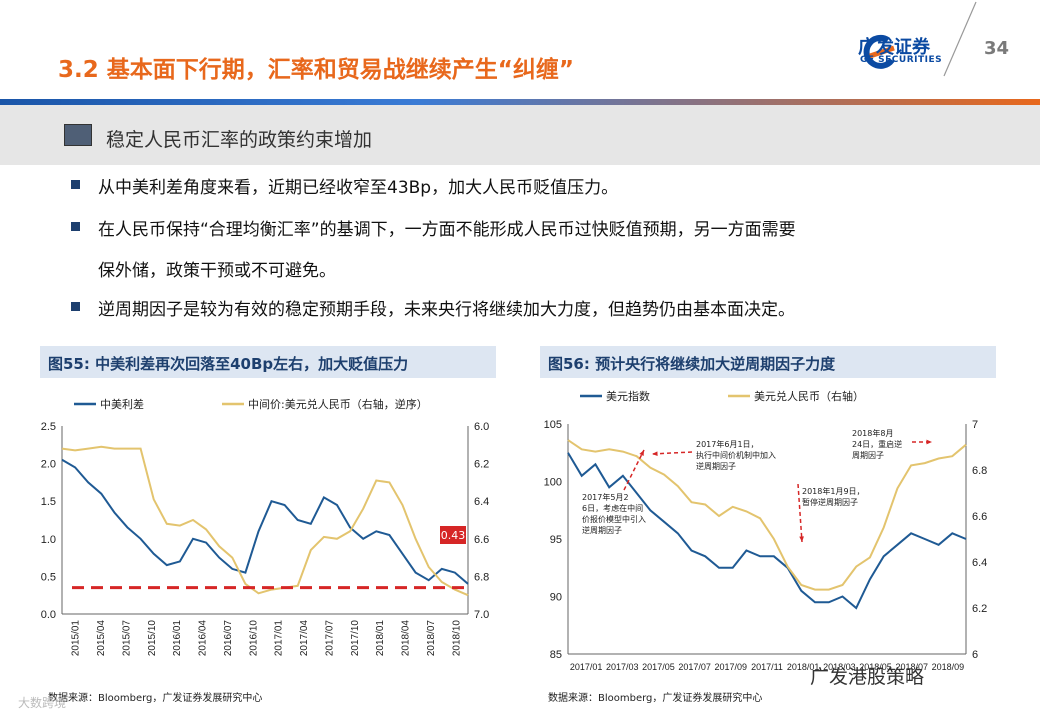 Image resolution: width=1040 pixels, height=720 pixels. I want to click on legend-label: 中间价:美元兑人民币（右轴，逆序）, so click(338, 404).